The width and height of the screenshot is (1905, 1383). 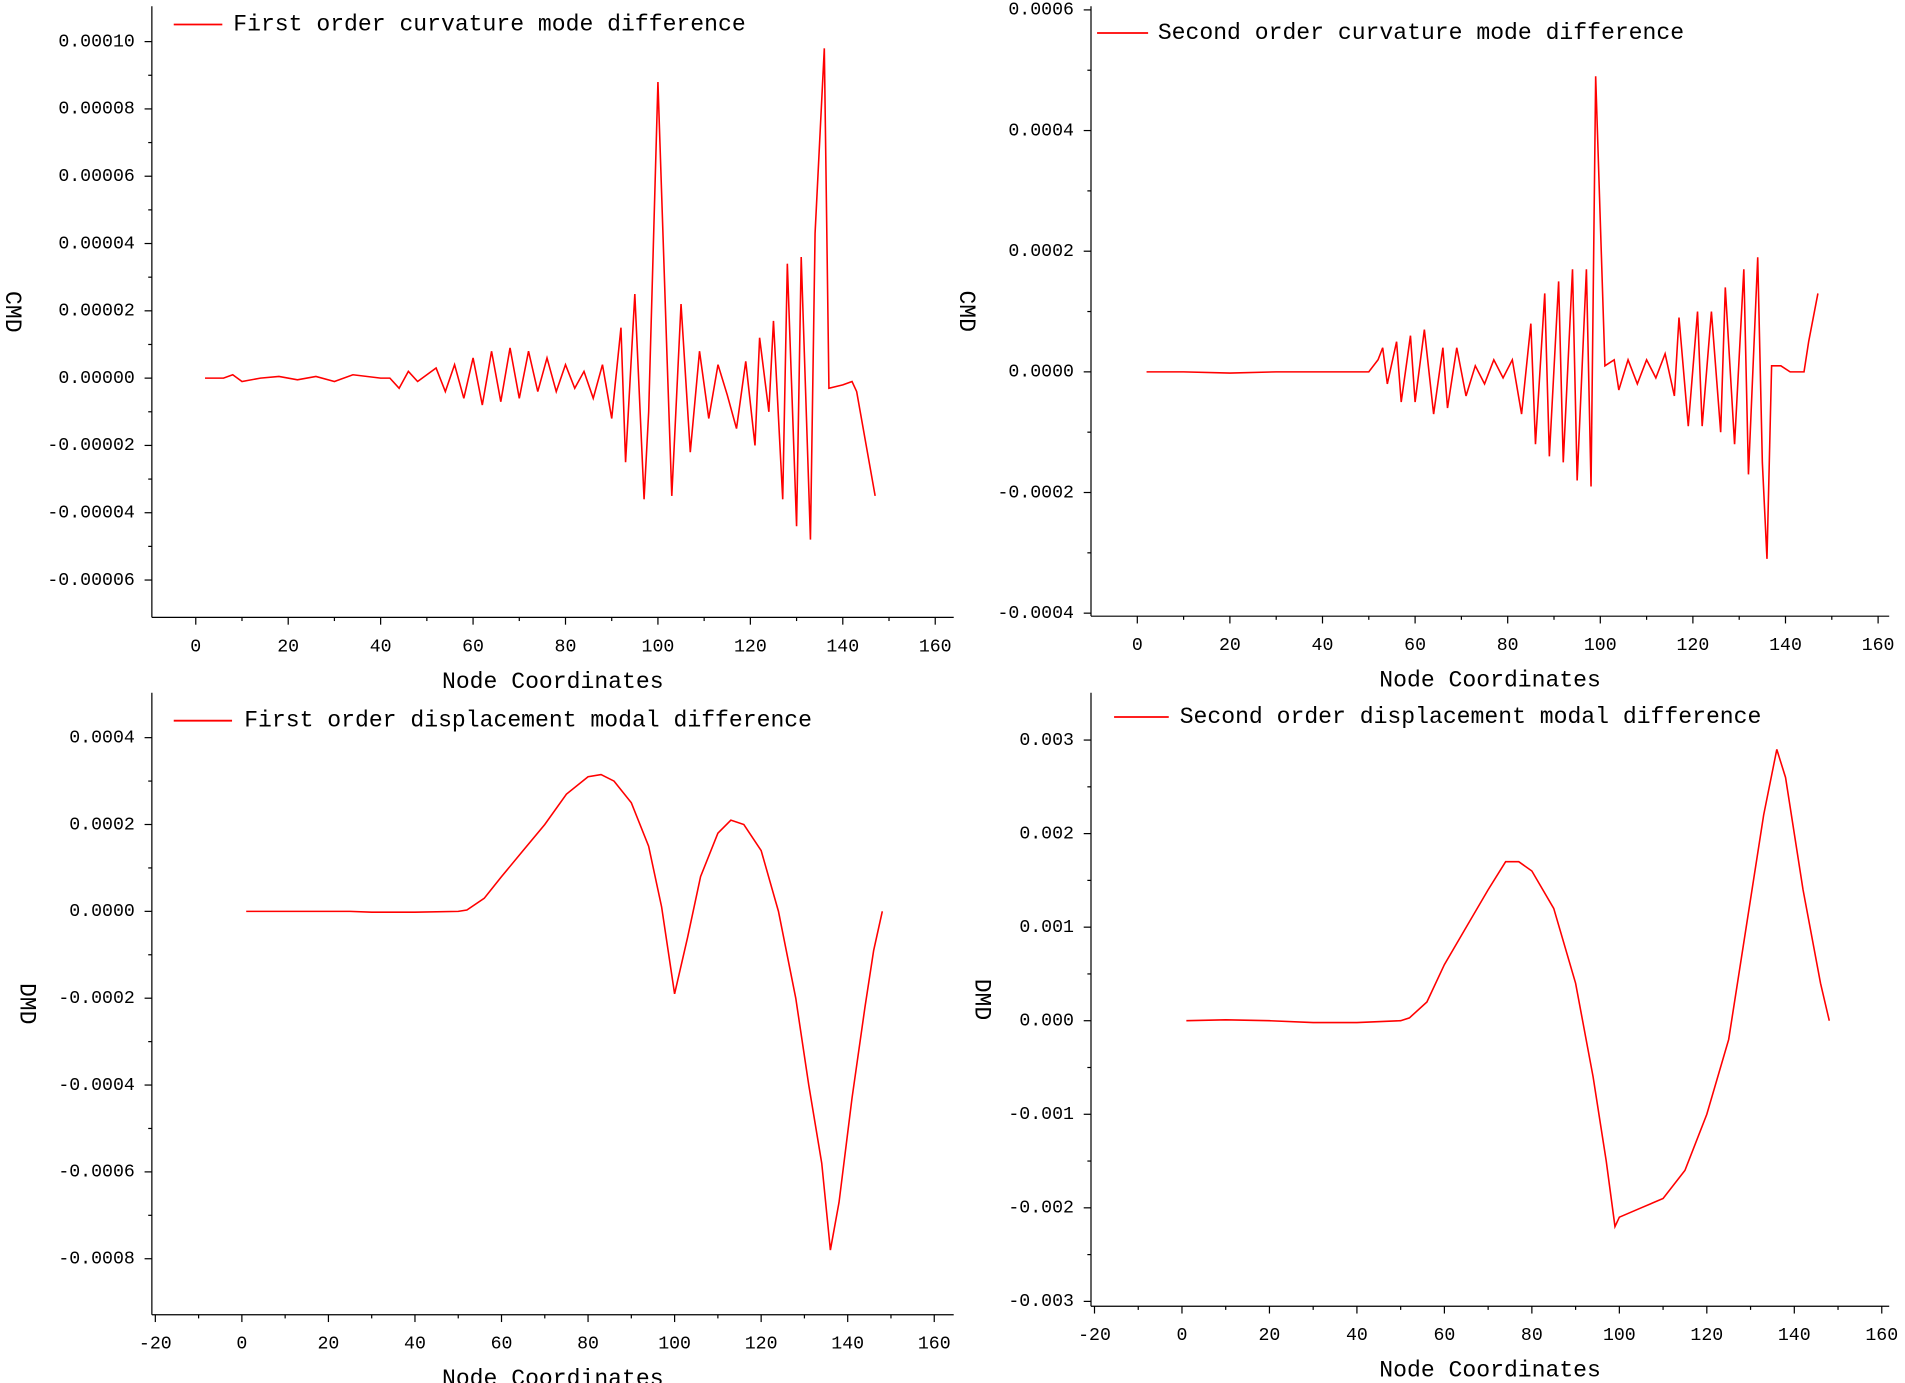 What do you see at coordinates (1041, 1209) in the screenshot?
I see `y-tick-label: -0.002` at bounding box center [1041, 1209].